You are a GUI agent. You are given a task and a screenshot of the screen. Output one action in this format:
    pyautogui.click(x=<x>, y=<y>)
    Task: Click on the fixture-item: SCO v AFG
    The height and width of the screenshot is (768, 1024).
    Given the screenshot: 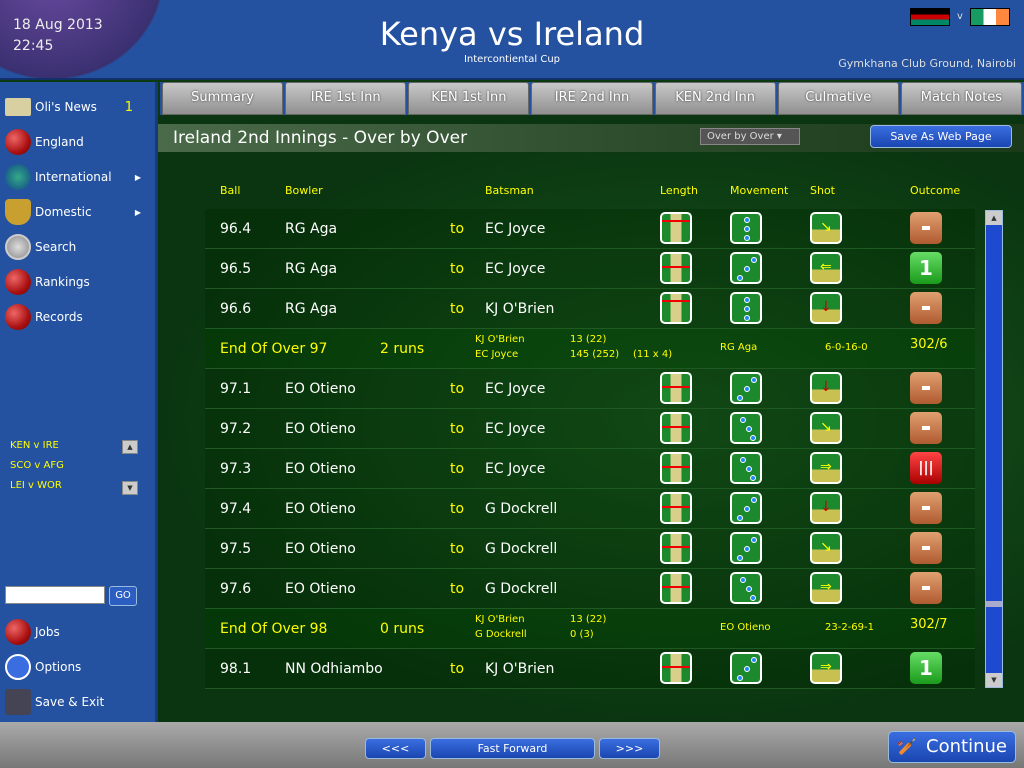 What is the action you would take?
    pyautogui.click(x=37, y=465)
    